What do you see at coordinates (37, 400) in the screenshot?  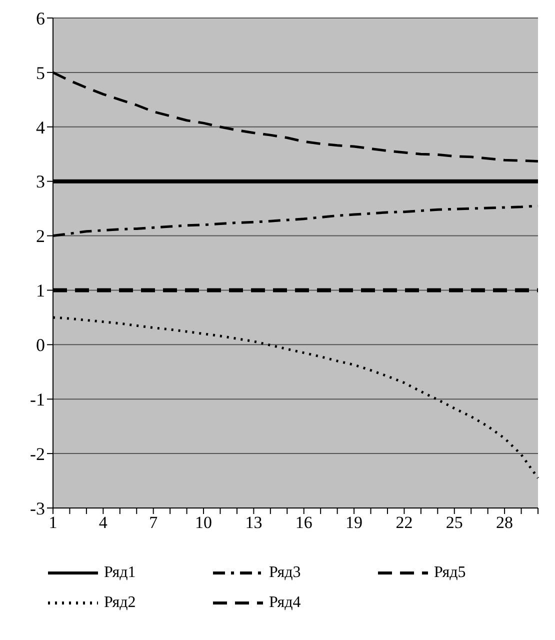 I see `y-tick-label: -1` at bounding box center [37, 400].